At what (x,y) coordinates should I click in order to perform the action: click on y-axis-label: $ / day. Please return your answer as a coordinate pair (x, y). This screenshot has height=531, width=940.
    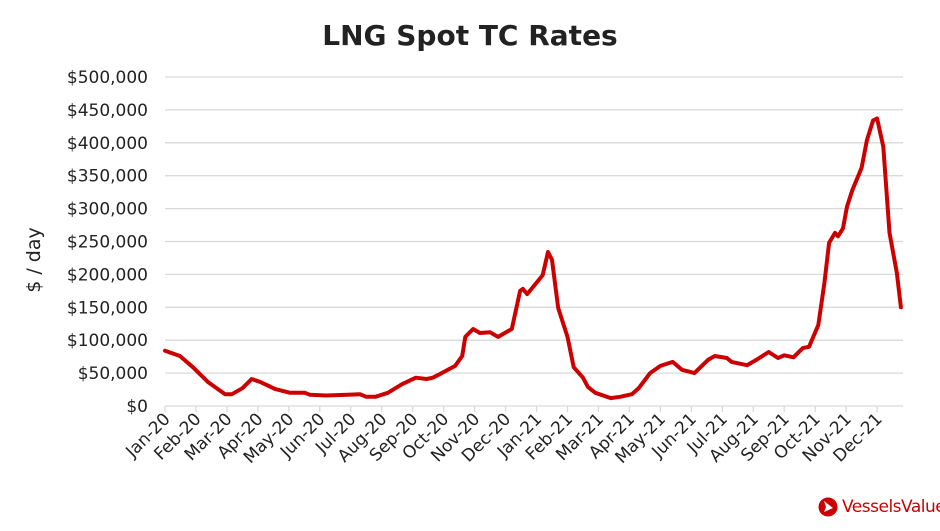
    Looking at the image, I should click on (34, 260).